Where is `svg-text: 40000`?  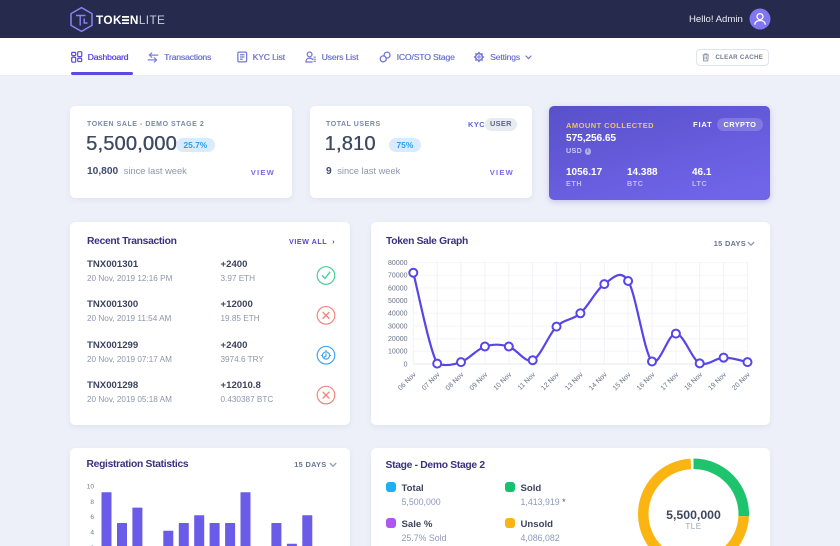 svg-text: 40000 is located at coordinates (398, 314).